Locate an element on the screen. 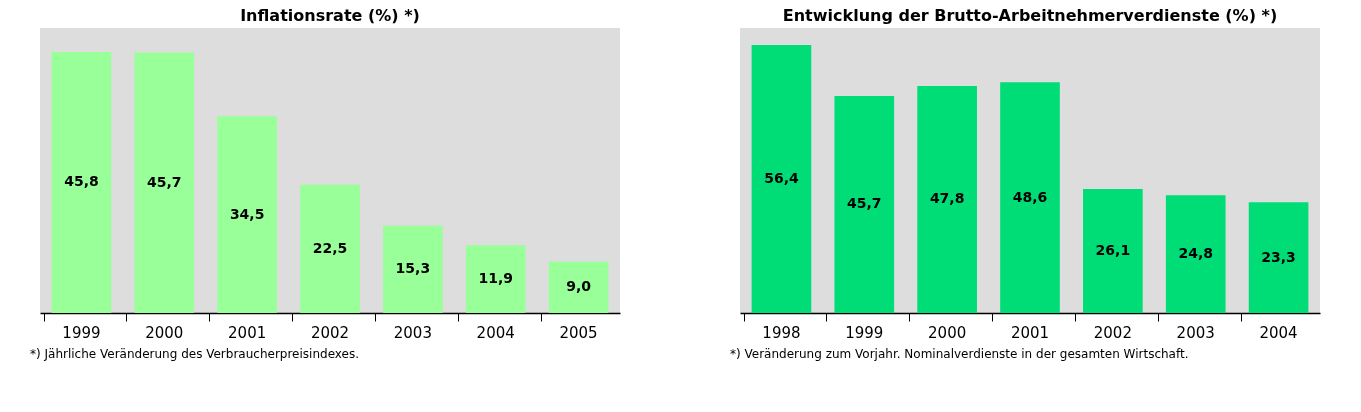 This screenshot has width=1361, height=412. data-label: 47,8 is located at coordinates (947, 198).